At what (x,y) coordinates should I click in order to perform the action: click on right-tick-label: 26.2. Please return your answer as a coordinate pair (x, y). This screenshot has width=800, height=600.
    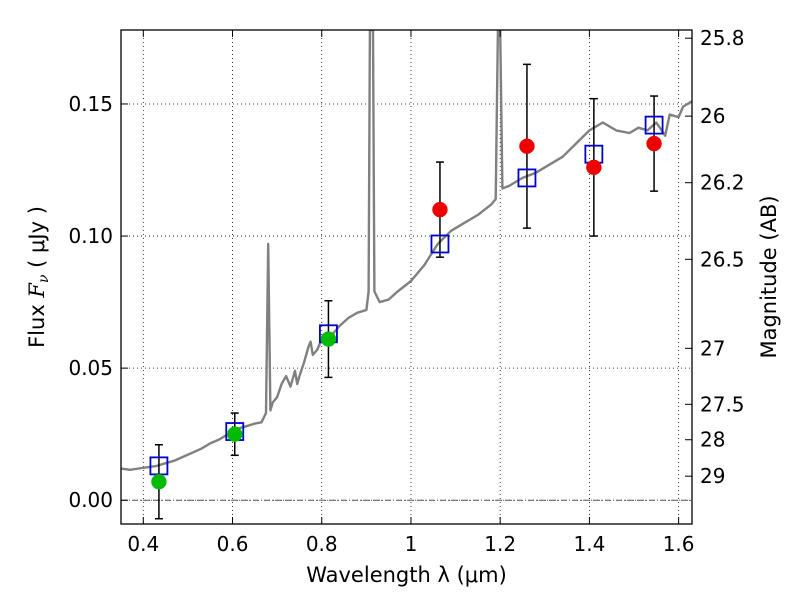
    Looking at the image, I should click on (722, 183).